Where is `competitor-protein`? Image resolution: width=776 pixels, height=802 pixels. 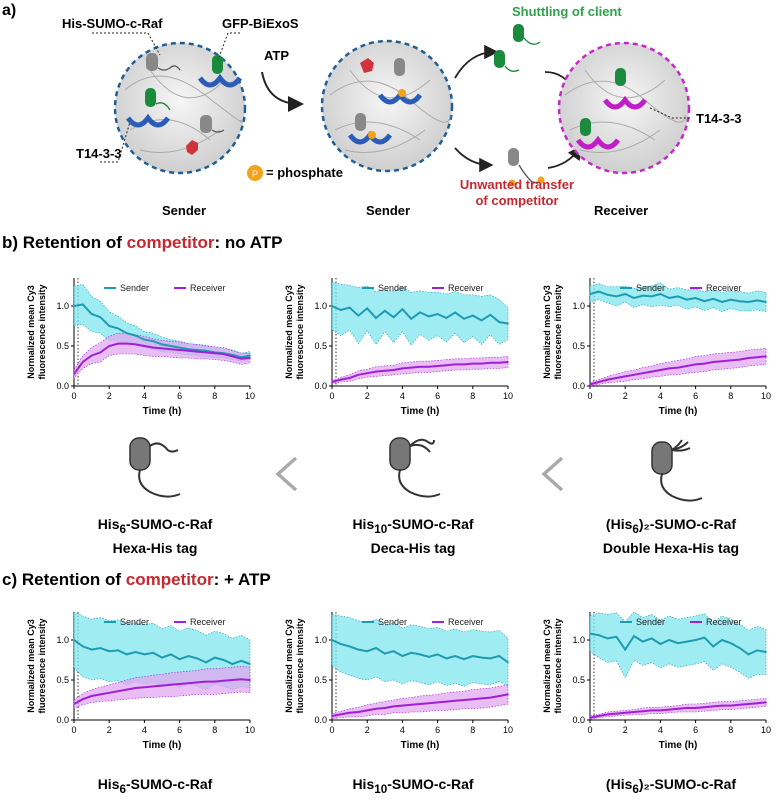 competitor-protein is located at coordinates (152, 62).